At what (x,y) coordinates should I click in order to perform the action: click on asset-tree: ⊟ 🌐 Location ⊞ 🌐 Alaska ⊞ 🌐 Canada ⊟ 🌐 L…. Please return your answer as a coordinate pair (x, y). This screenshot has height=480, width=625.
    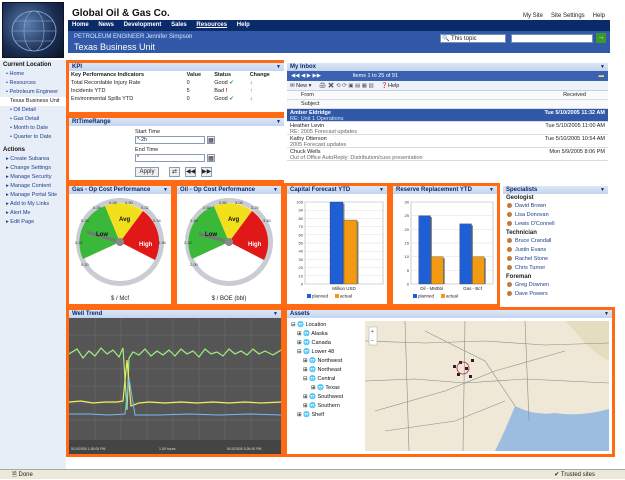
    Looking at the image, I should click on (327, 370).